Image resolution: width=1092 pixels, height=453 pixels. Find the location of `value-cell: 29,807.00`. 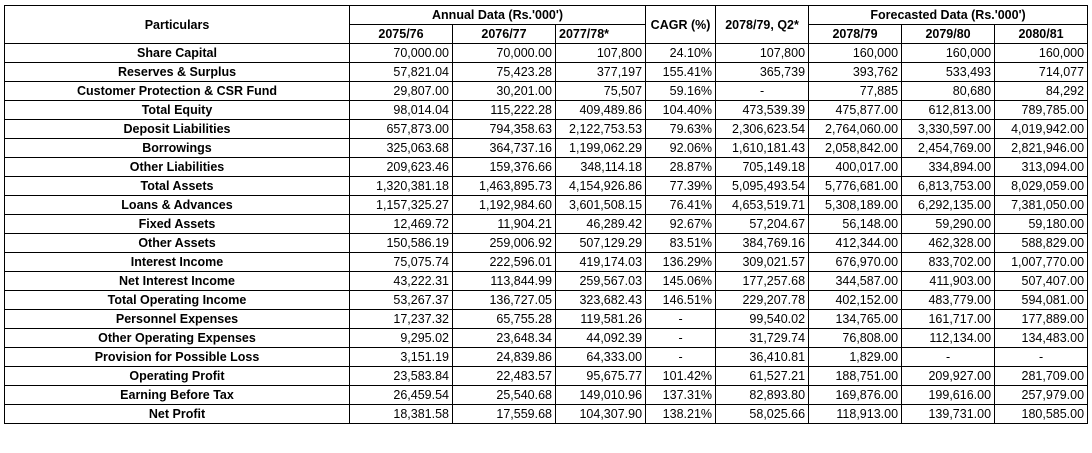

value-cell: 29,807.00 is located at coordinates (401, 91).